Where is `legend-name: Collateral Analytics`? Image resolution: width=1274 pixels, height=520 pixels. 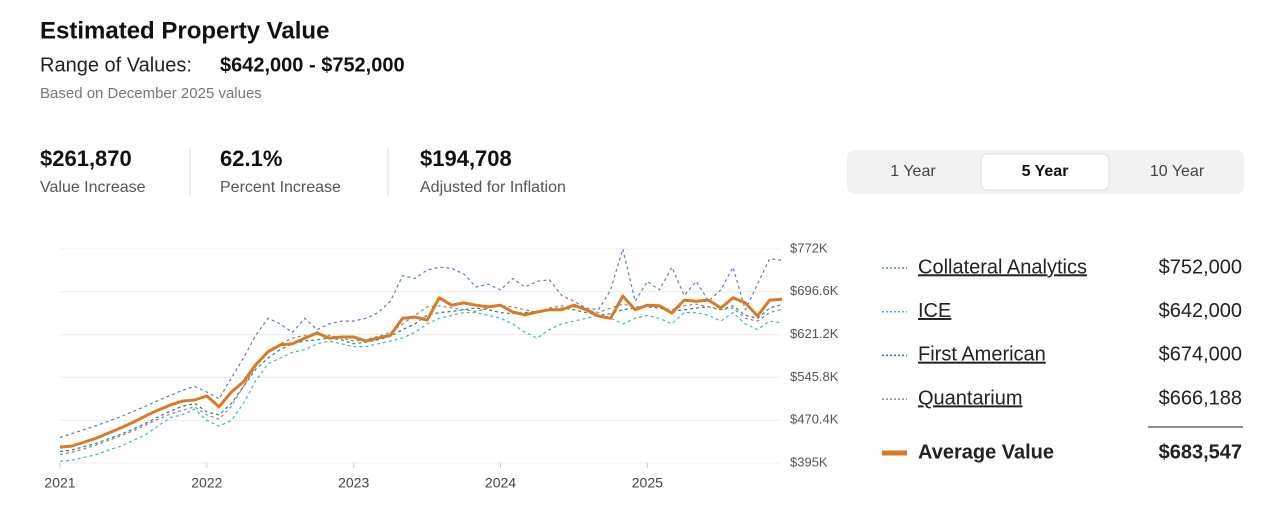 legend-name: Collateral Analytics is located at coordinates (1002, 267).